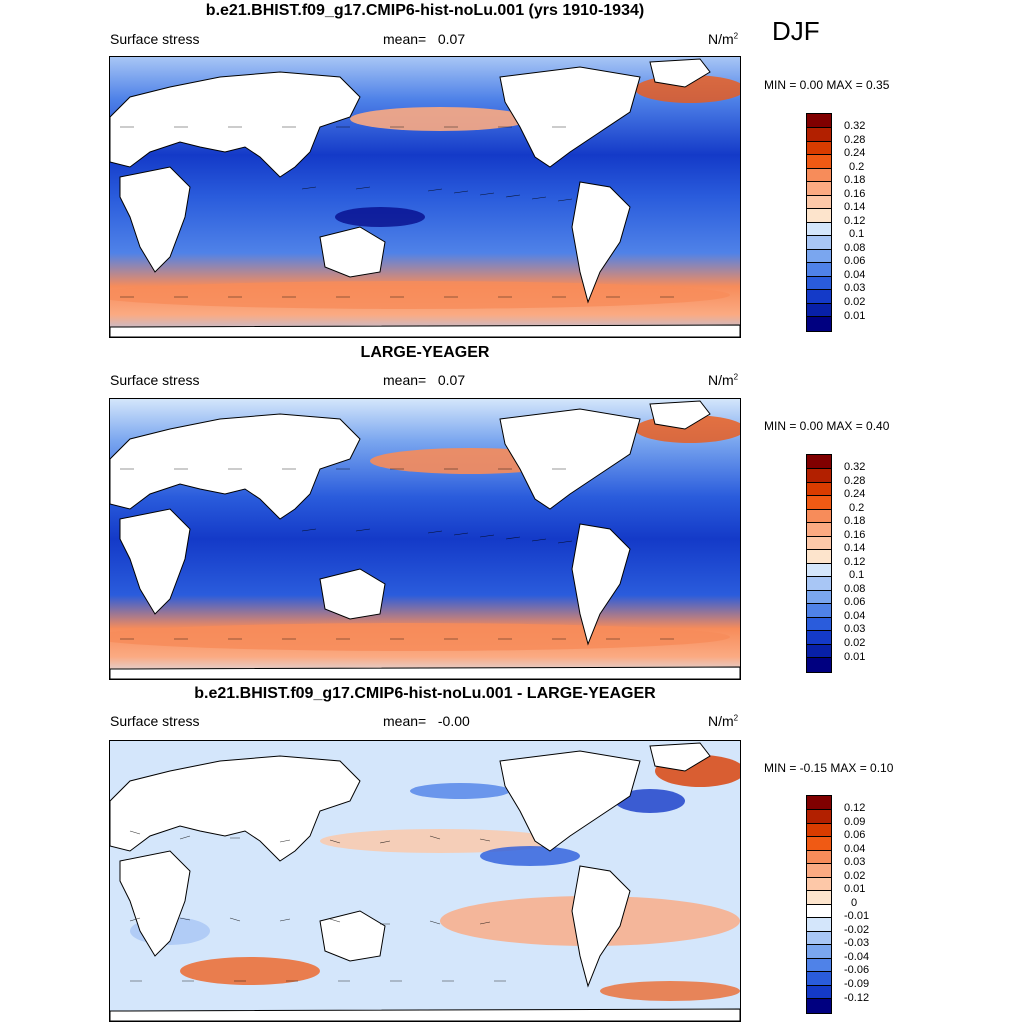  I want to click on panel-3-colorbar, so click(819, 904).